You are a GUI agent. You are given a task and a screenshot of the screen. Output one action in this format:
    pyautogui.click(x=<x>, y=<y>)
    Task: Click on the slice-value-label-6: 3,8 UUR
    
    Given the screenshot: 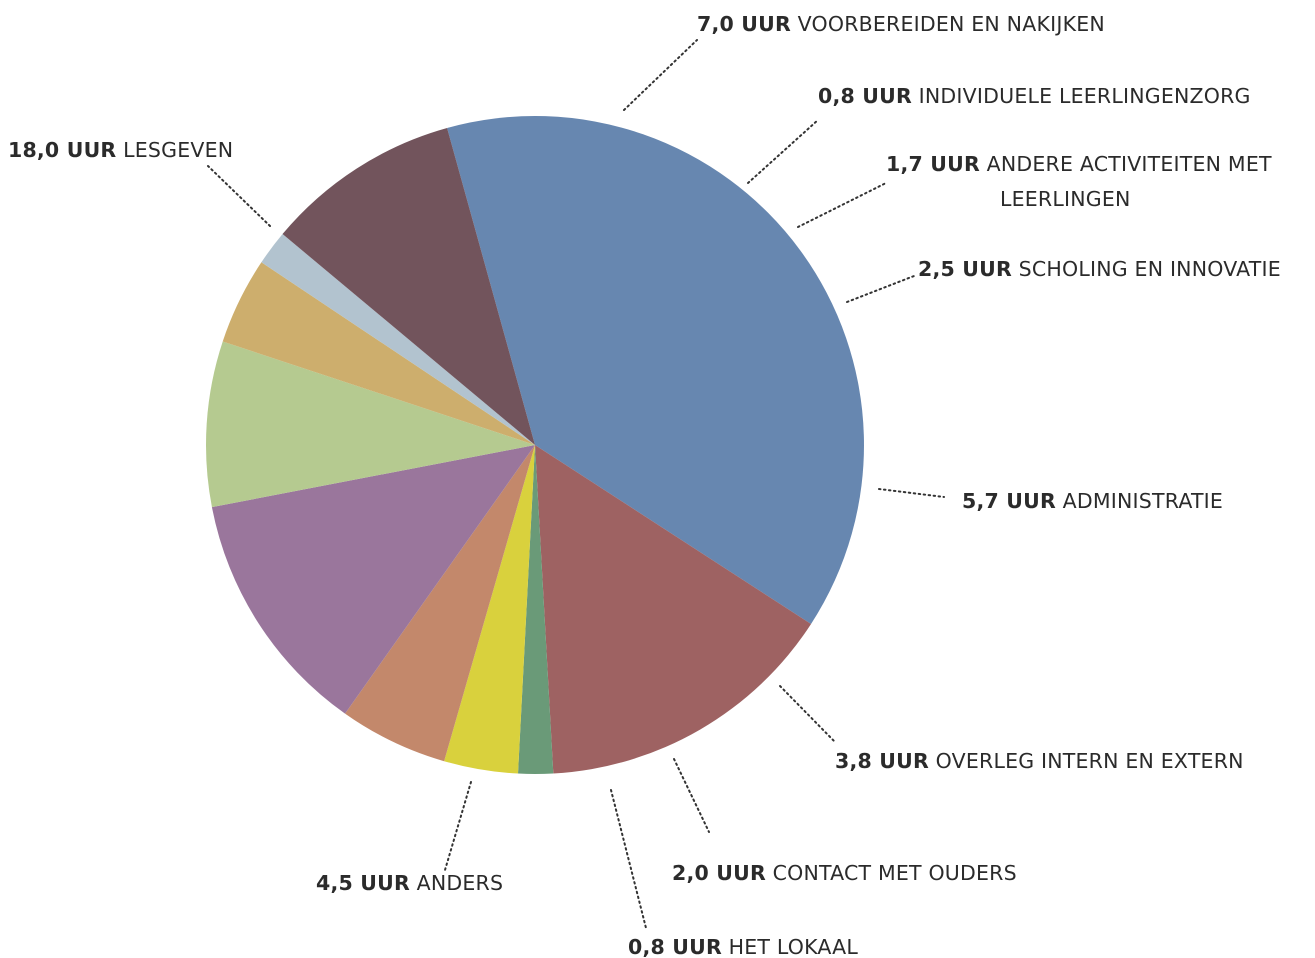 What is the action you would take?
    pyautogui.click(x=882, y=761)
    